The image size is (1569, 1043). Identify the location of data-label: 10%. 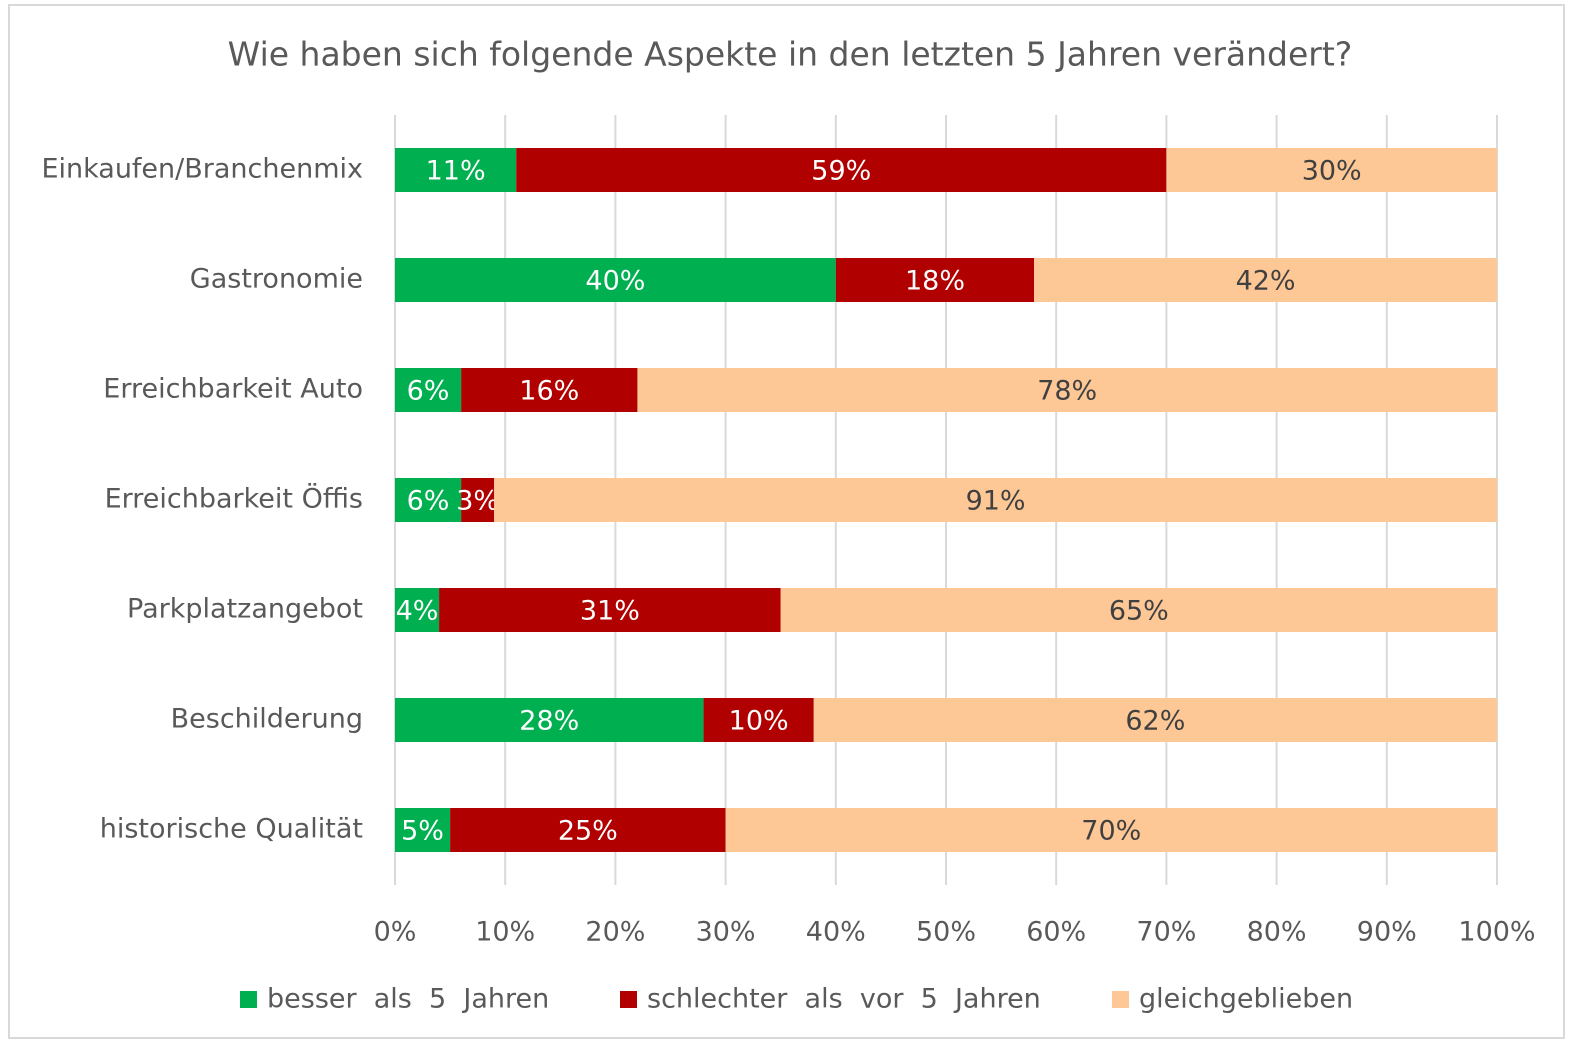
(759, 721).